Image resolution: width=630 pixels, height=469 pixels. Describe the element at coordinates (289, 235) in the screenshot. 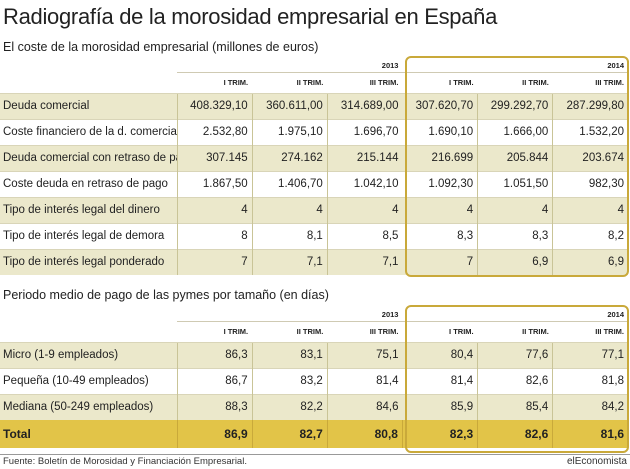

I see `cell-value: 8,1` at that location.